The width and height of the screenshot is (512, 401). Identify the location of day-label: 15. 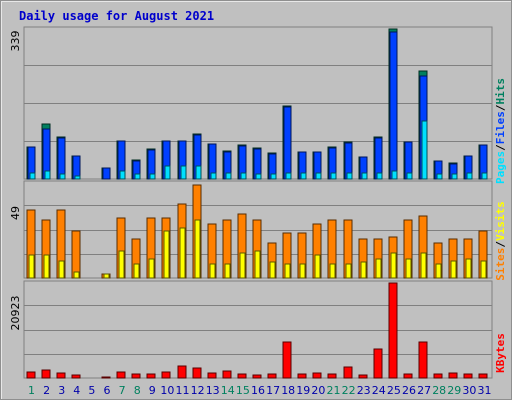
(243, 390).